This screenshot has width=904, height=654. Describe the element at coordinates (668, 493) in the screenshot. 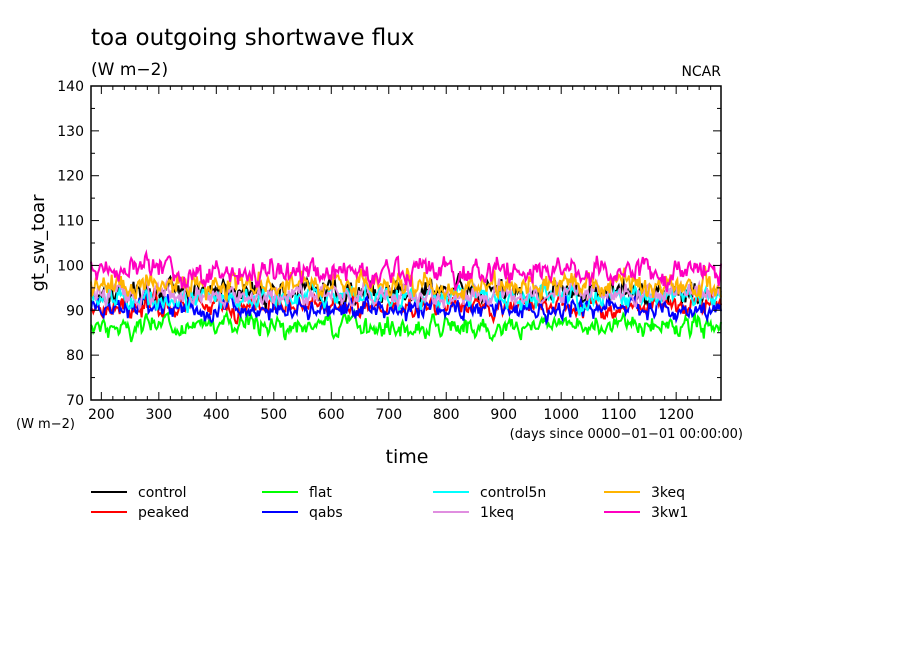

I see `legend-label-3keq: 3keq` at that location.